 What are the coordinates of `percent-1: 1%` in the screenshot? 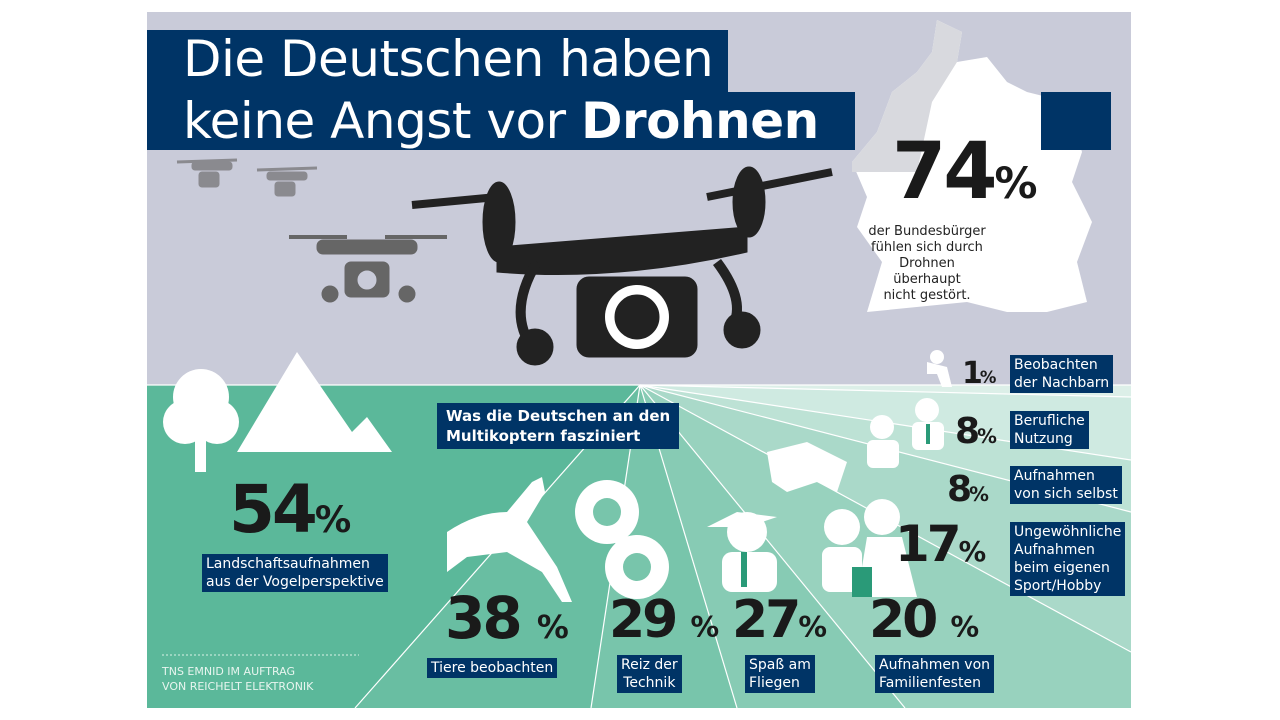 It's located at (979, 373).